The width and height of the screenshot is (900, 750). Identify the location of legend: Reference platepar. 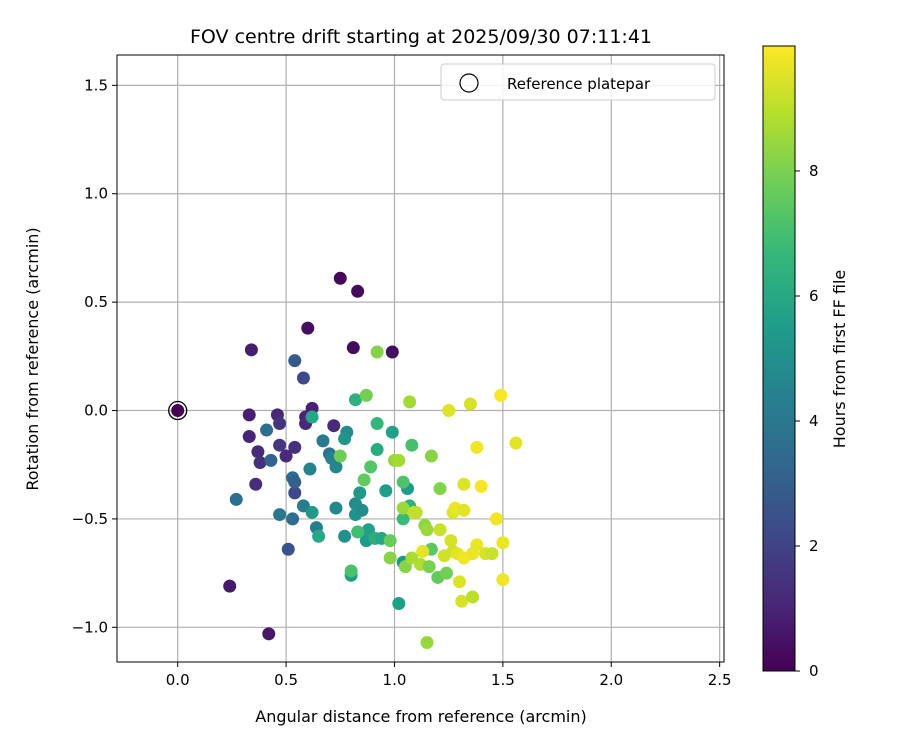
(578, 82).